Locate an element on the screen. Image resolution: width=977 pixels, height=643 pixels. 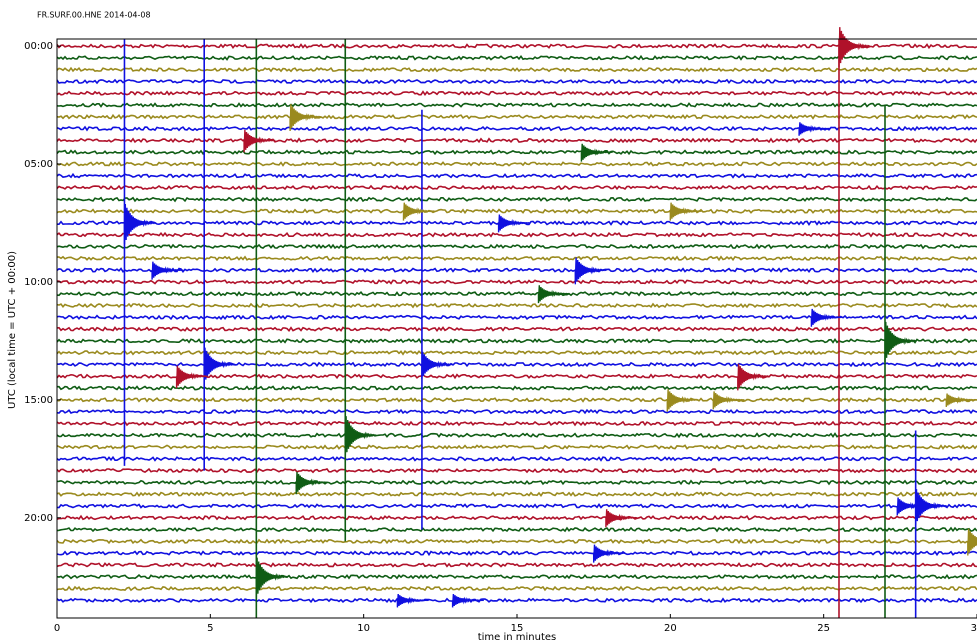
y-tick-label: 20:00 is located at coordinates (38, 518).